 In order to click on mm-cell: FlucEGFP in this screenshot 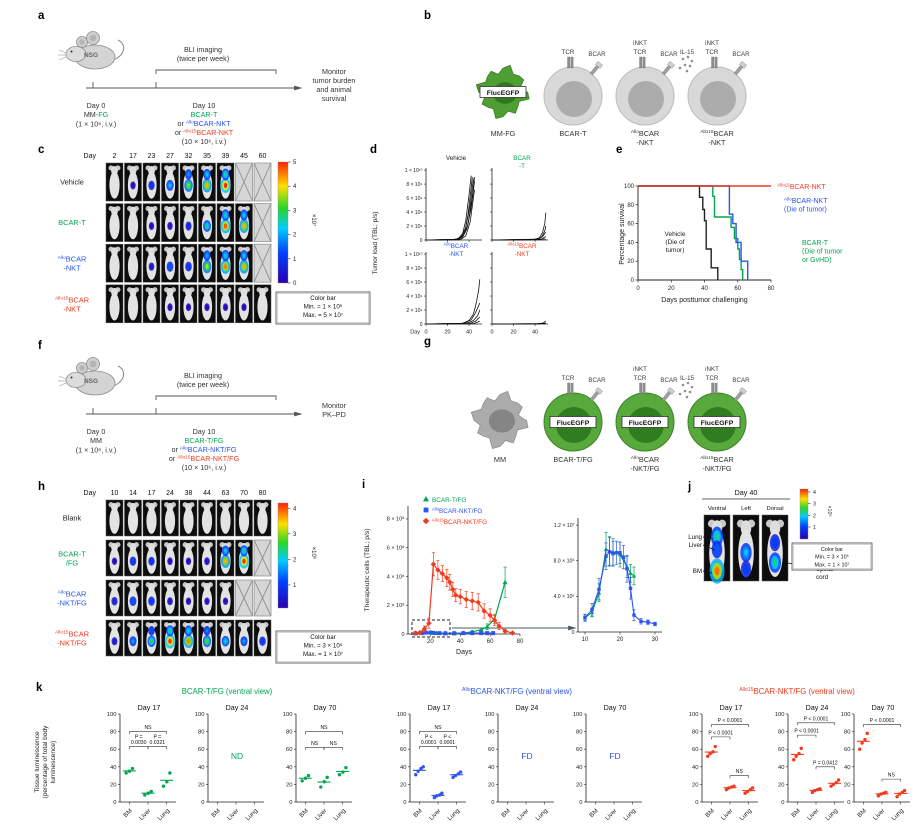, I will do `click(502, 91)`.